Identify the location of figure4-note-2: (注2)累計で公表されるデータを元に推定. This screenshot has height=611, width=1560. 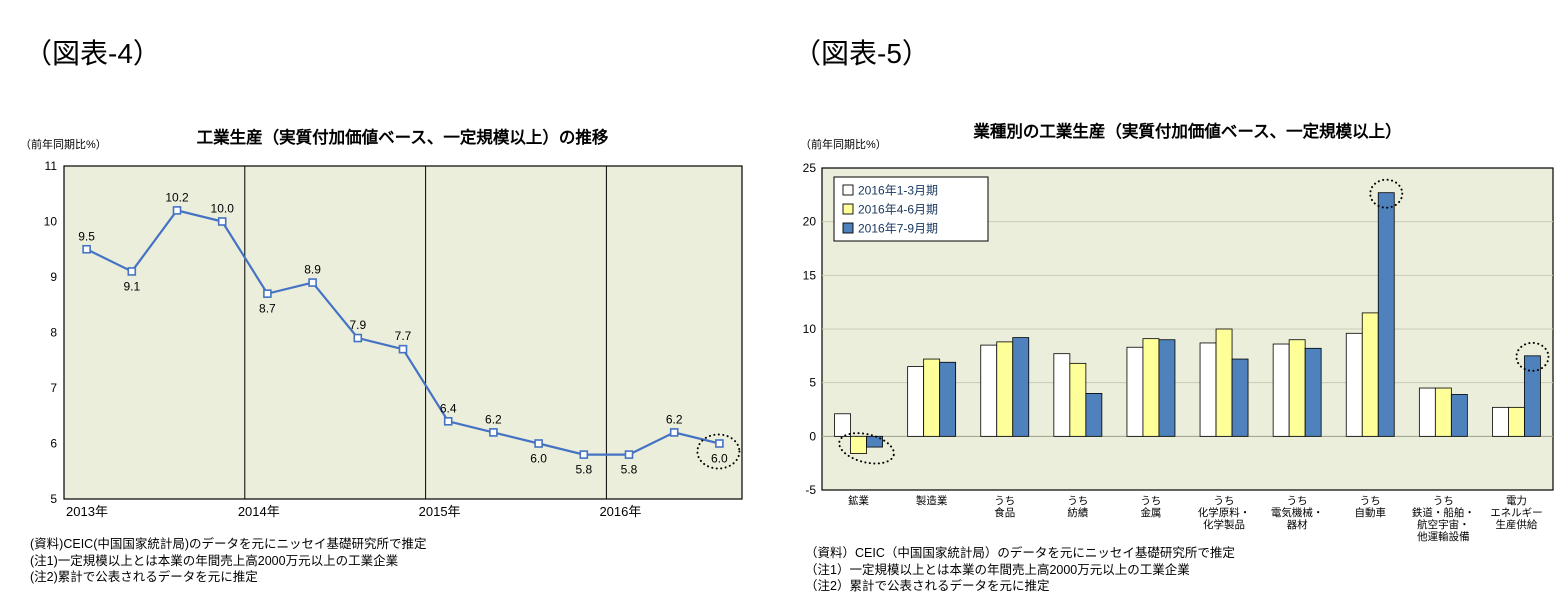
(144, 577).